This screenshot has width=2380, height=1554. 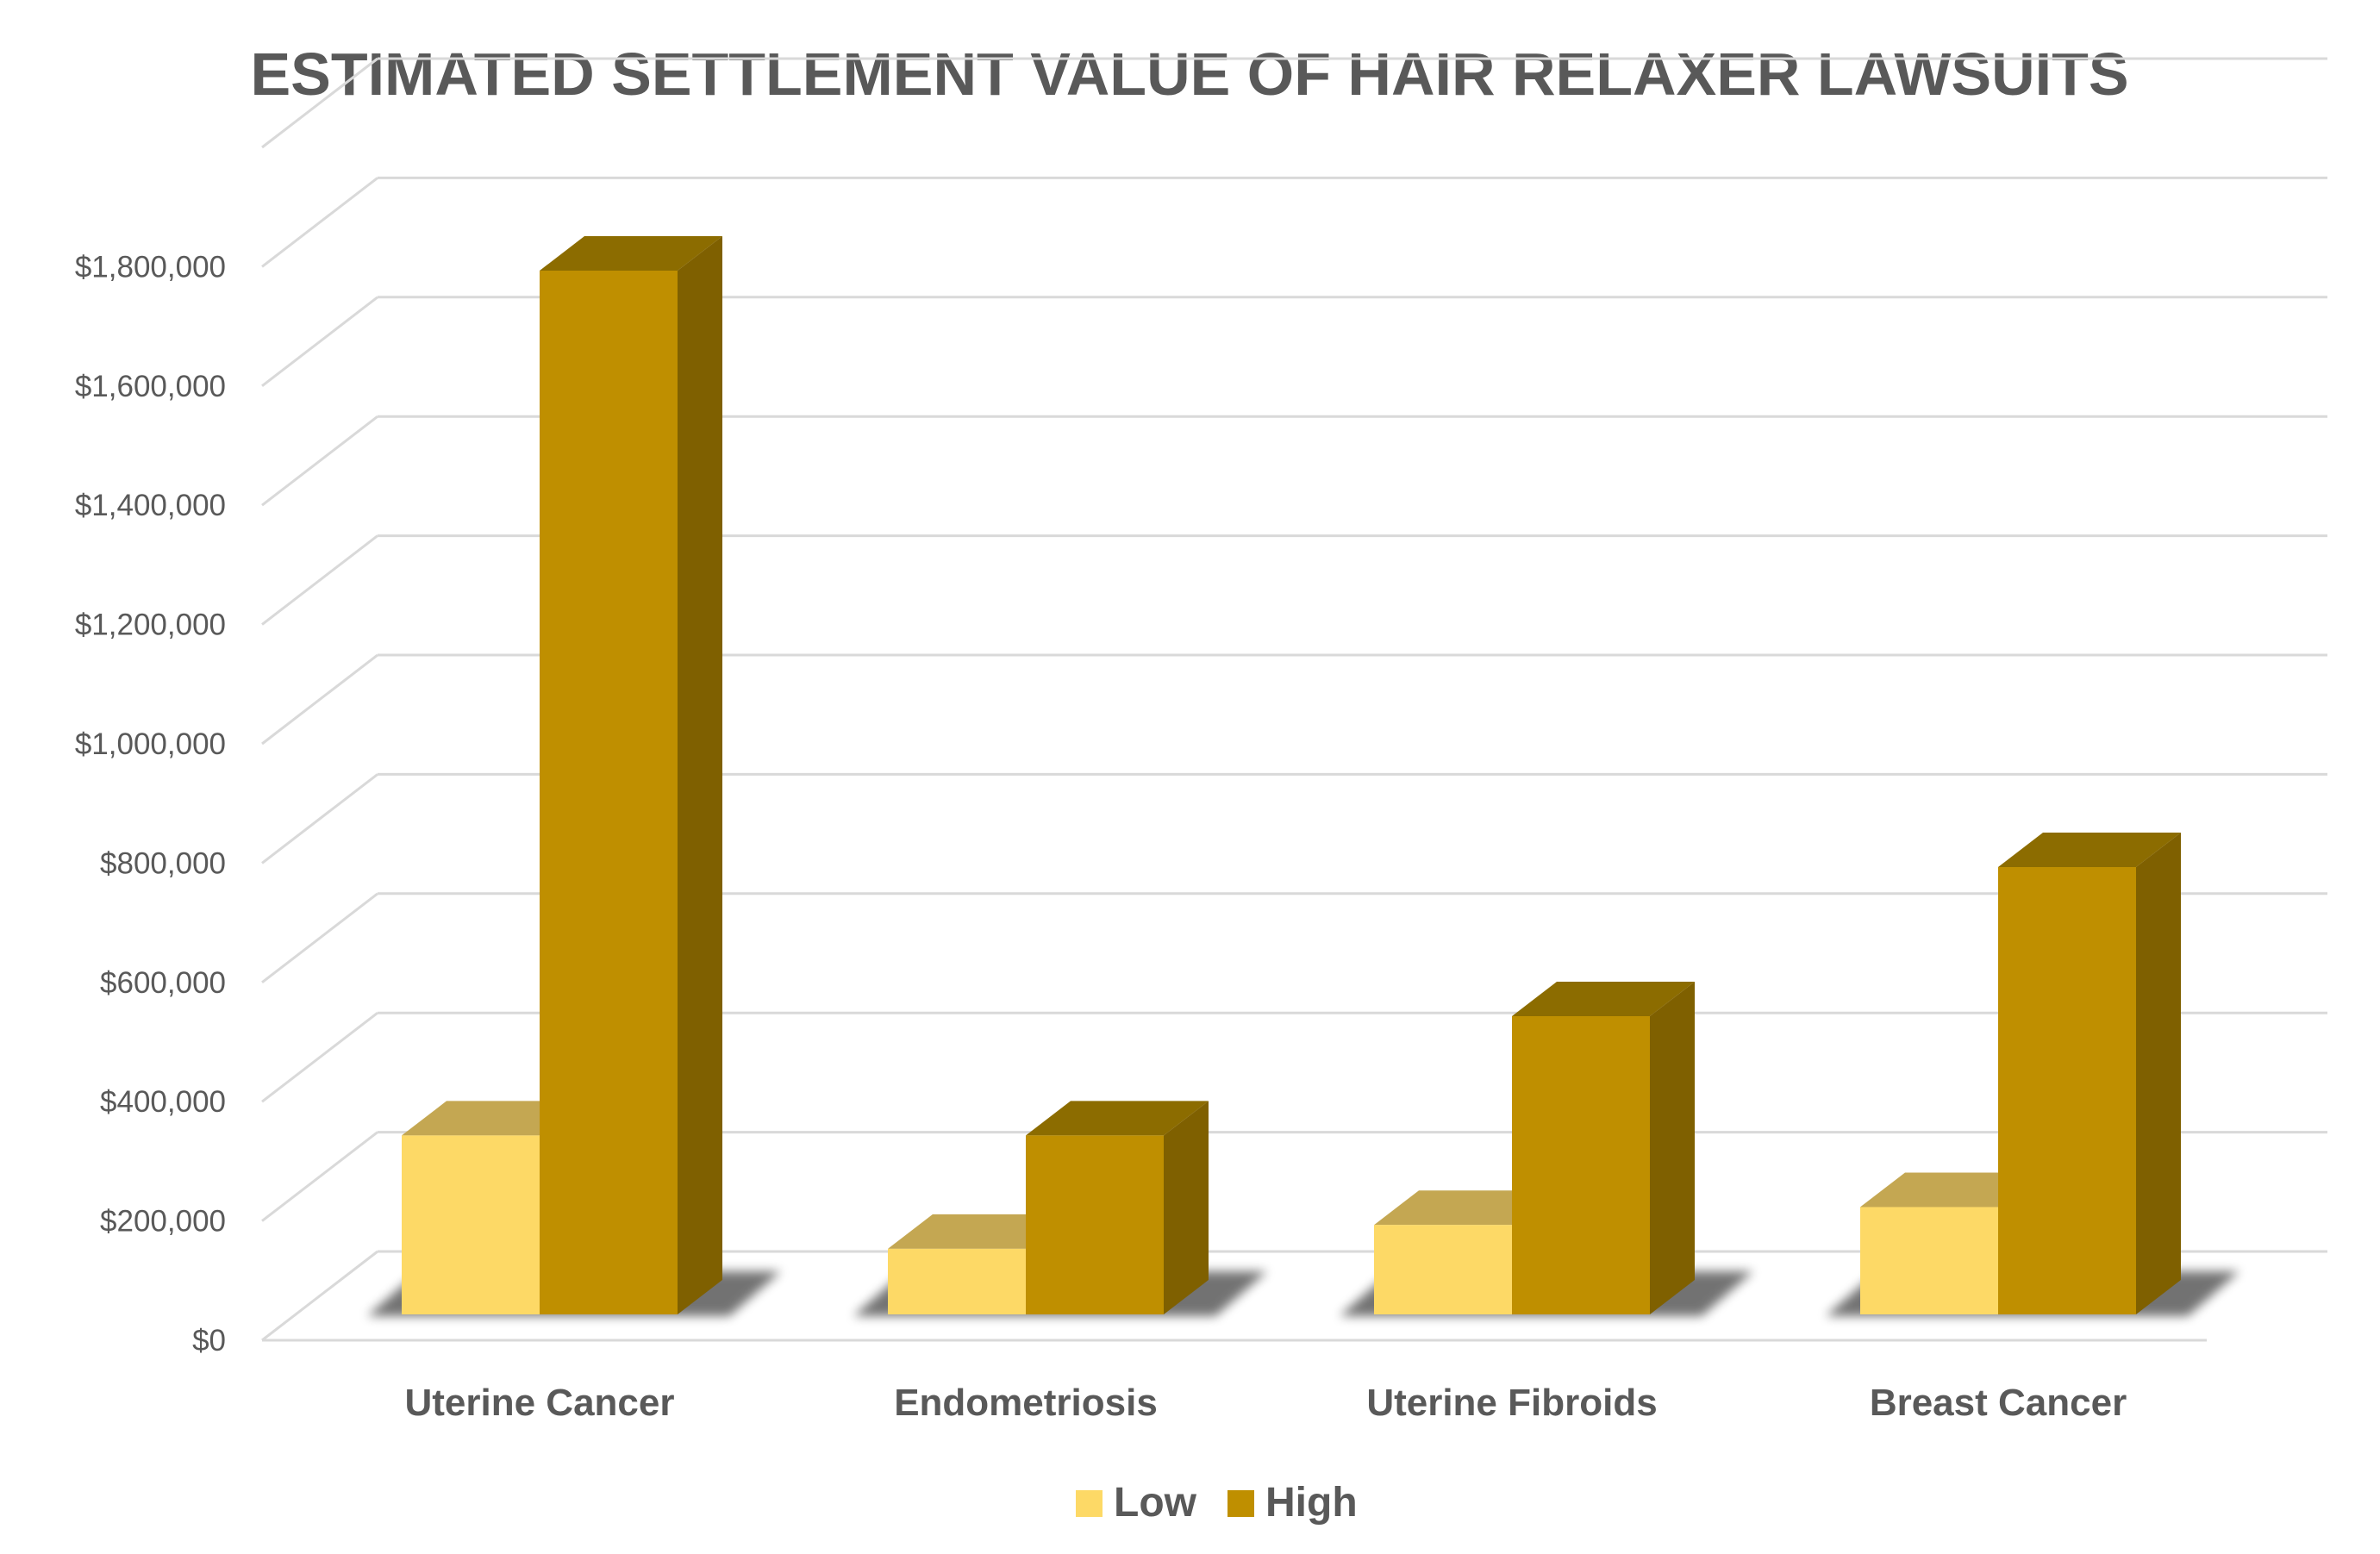 I want to click on x-category-label: Endometriosis, so click(x=1026, y=1403).